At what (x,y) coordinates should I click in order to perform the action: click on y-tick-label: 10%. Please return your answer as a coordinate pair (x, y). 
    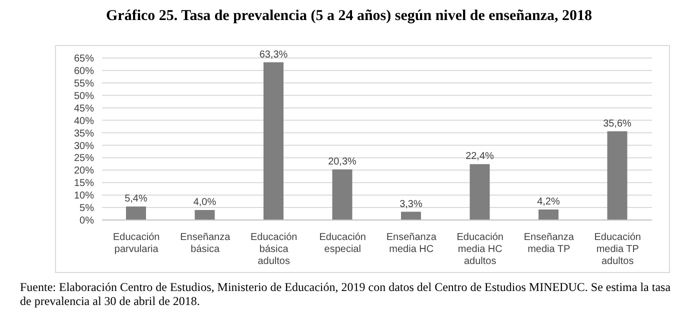
    Looking at the image, I should click on (84, 196).